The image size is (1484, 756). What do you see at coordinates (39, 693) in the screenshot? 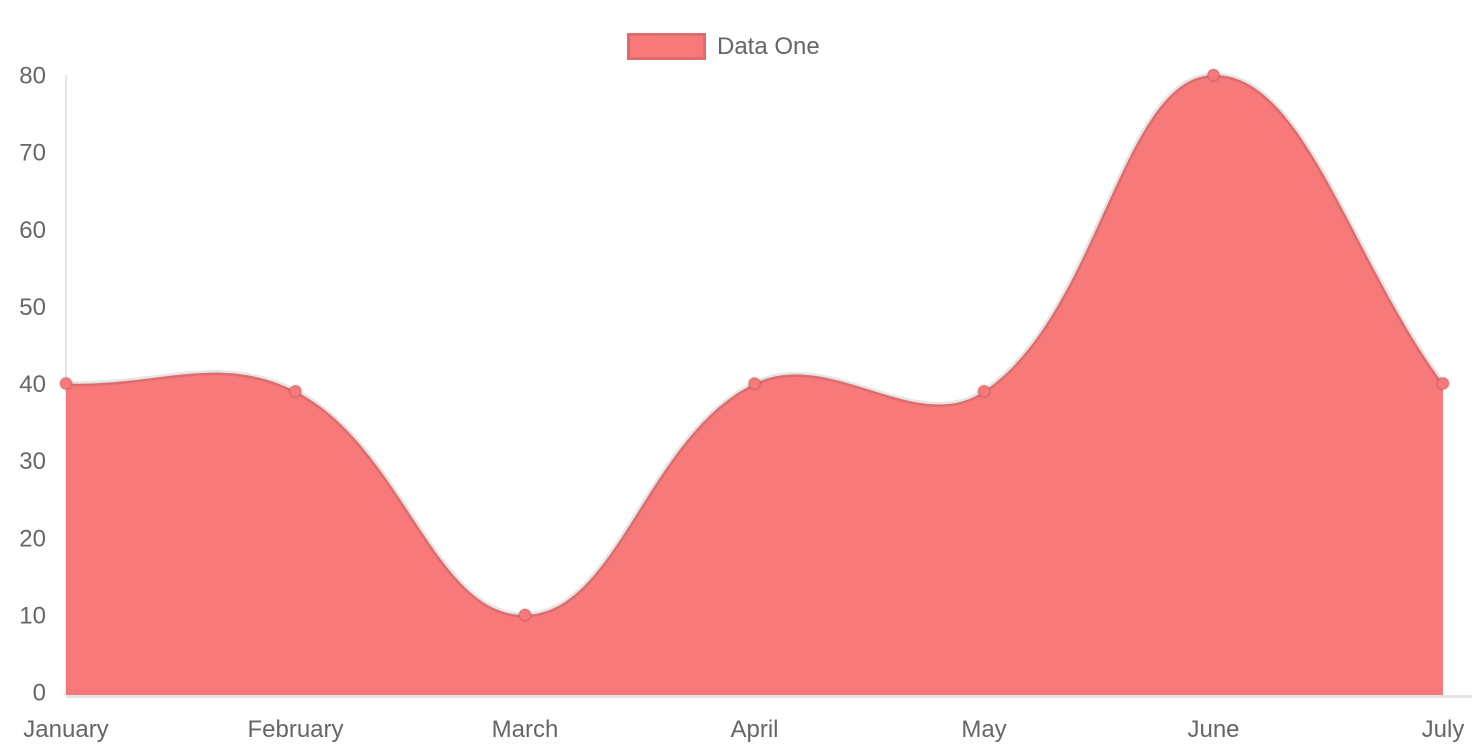
I see `y-tick-label: 0` at bounding box center [39, 693].